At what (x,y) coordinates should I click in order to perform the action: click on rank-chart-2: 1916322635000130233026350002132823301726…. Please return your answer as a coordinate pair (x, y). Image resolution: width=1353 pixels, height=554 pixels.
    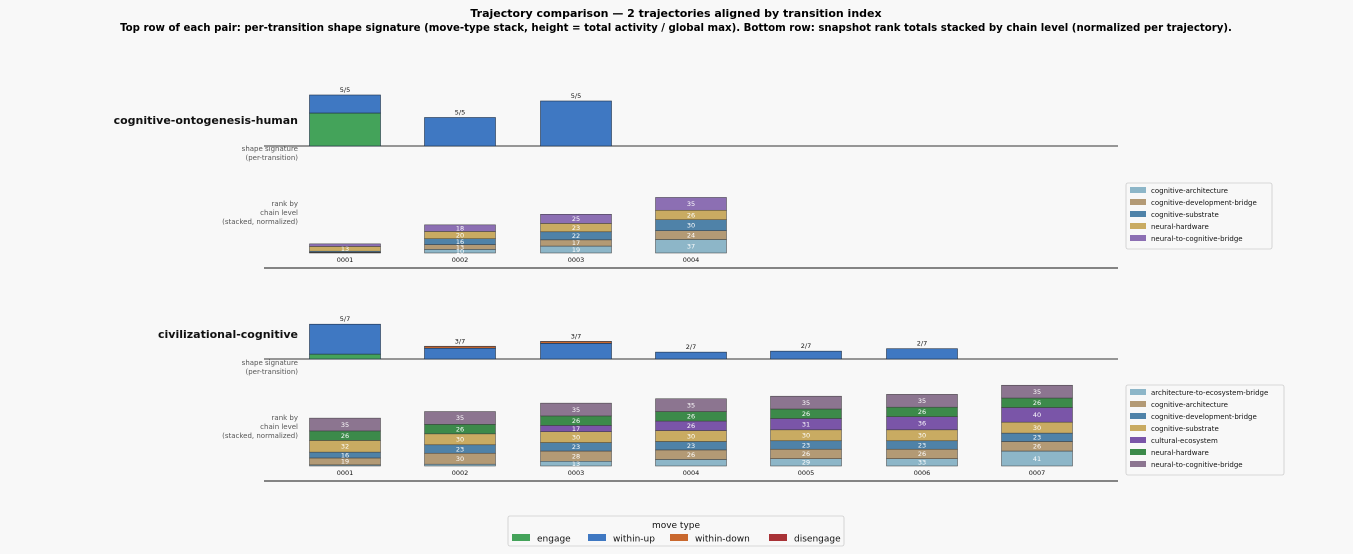
    Looking at the image, I should click on (691, 433).